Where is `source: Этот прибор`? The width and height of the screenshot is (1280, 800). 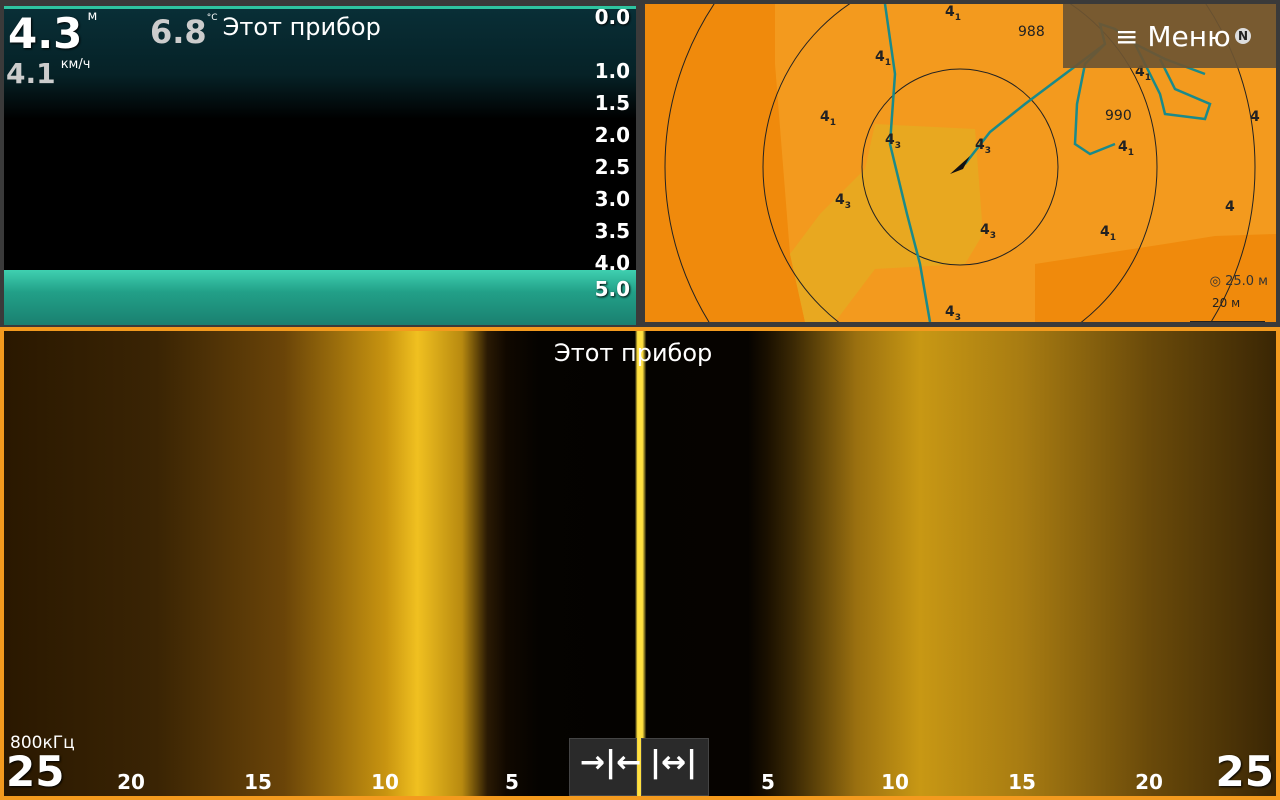 source: Этот прибор is located at coordinates (633, 353).